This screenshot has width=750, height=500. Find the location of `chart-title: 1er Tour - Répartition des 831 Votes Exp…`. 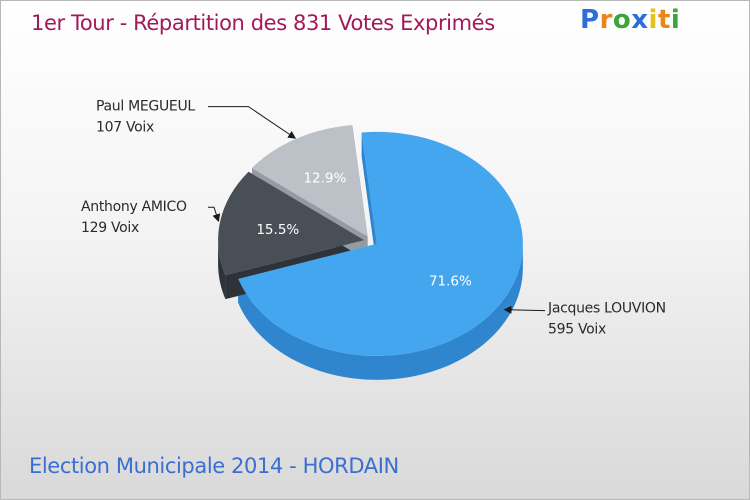

chart-title: 1er Tour - Répartition des 831 Votes Exp… is located at coordinates (263, 23).